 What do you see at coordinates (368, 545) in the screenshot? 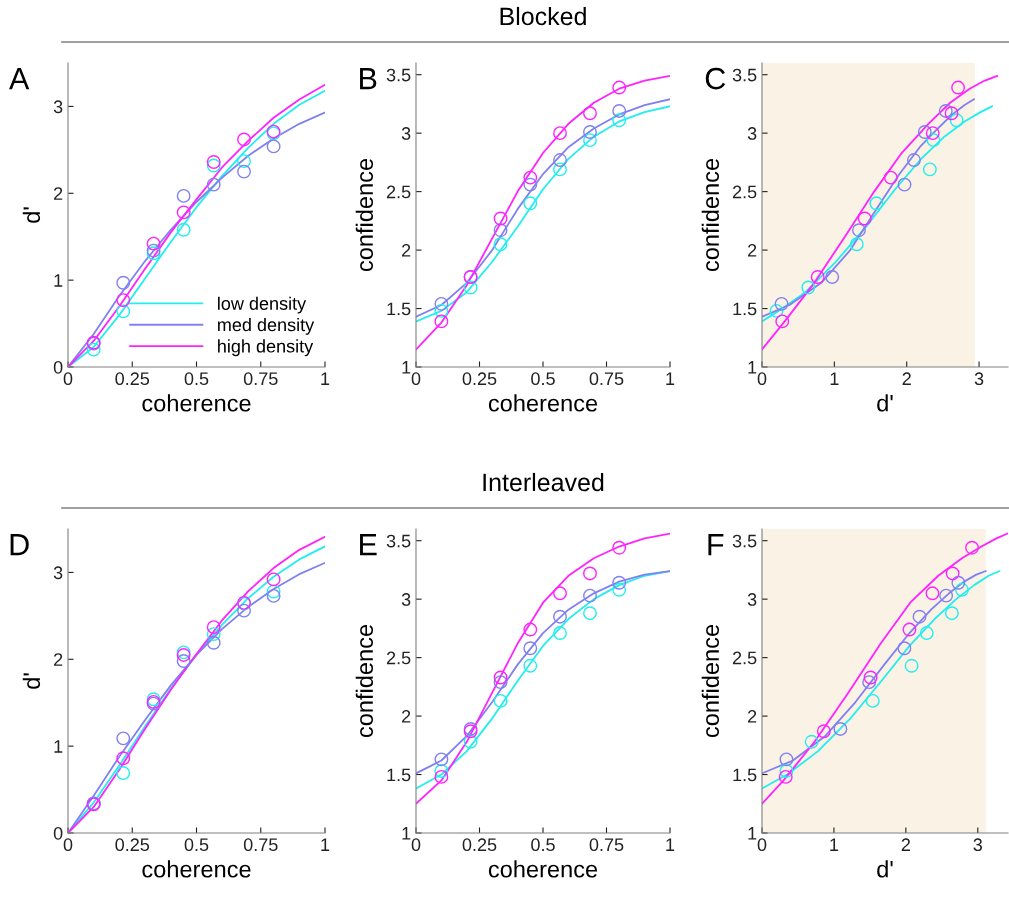
I see `text: E` at bounding box center [368, 545].